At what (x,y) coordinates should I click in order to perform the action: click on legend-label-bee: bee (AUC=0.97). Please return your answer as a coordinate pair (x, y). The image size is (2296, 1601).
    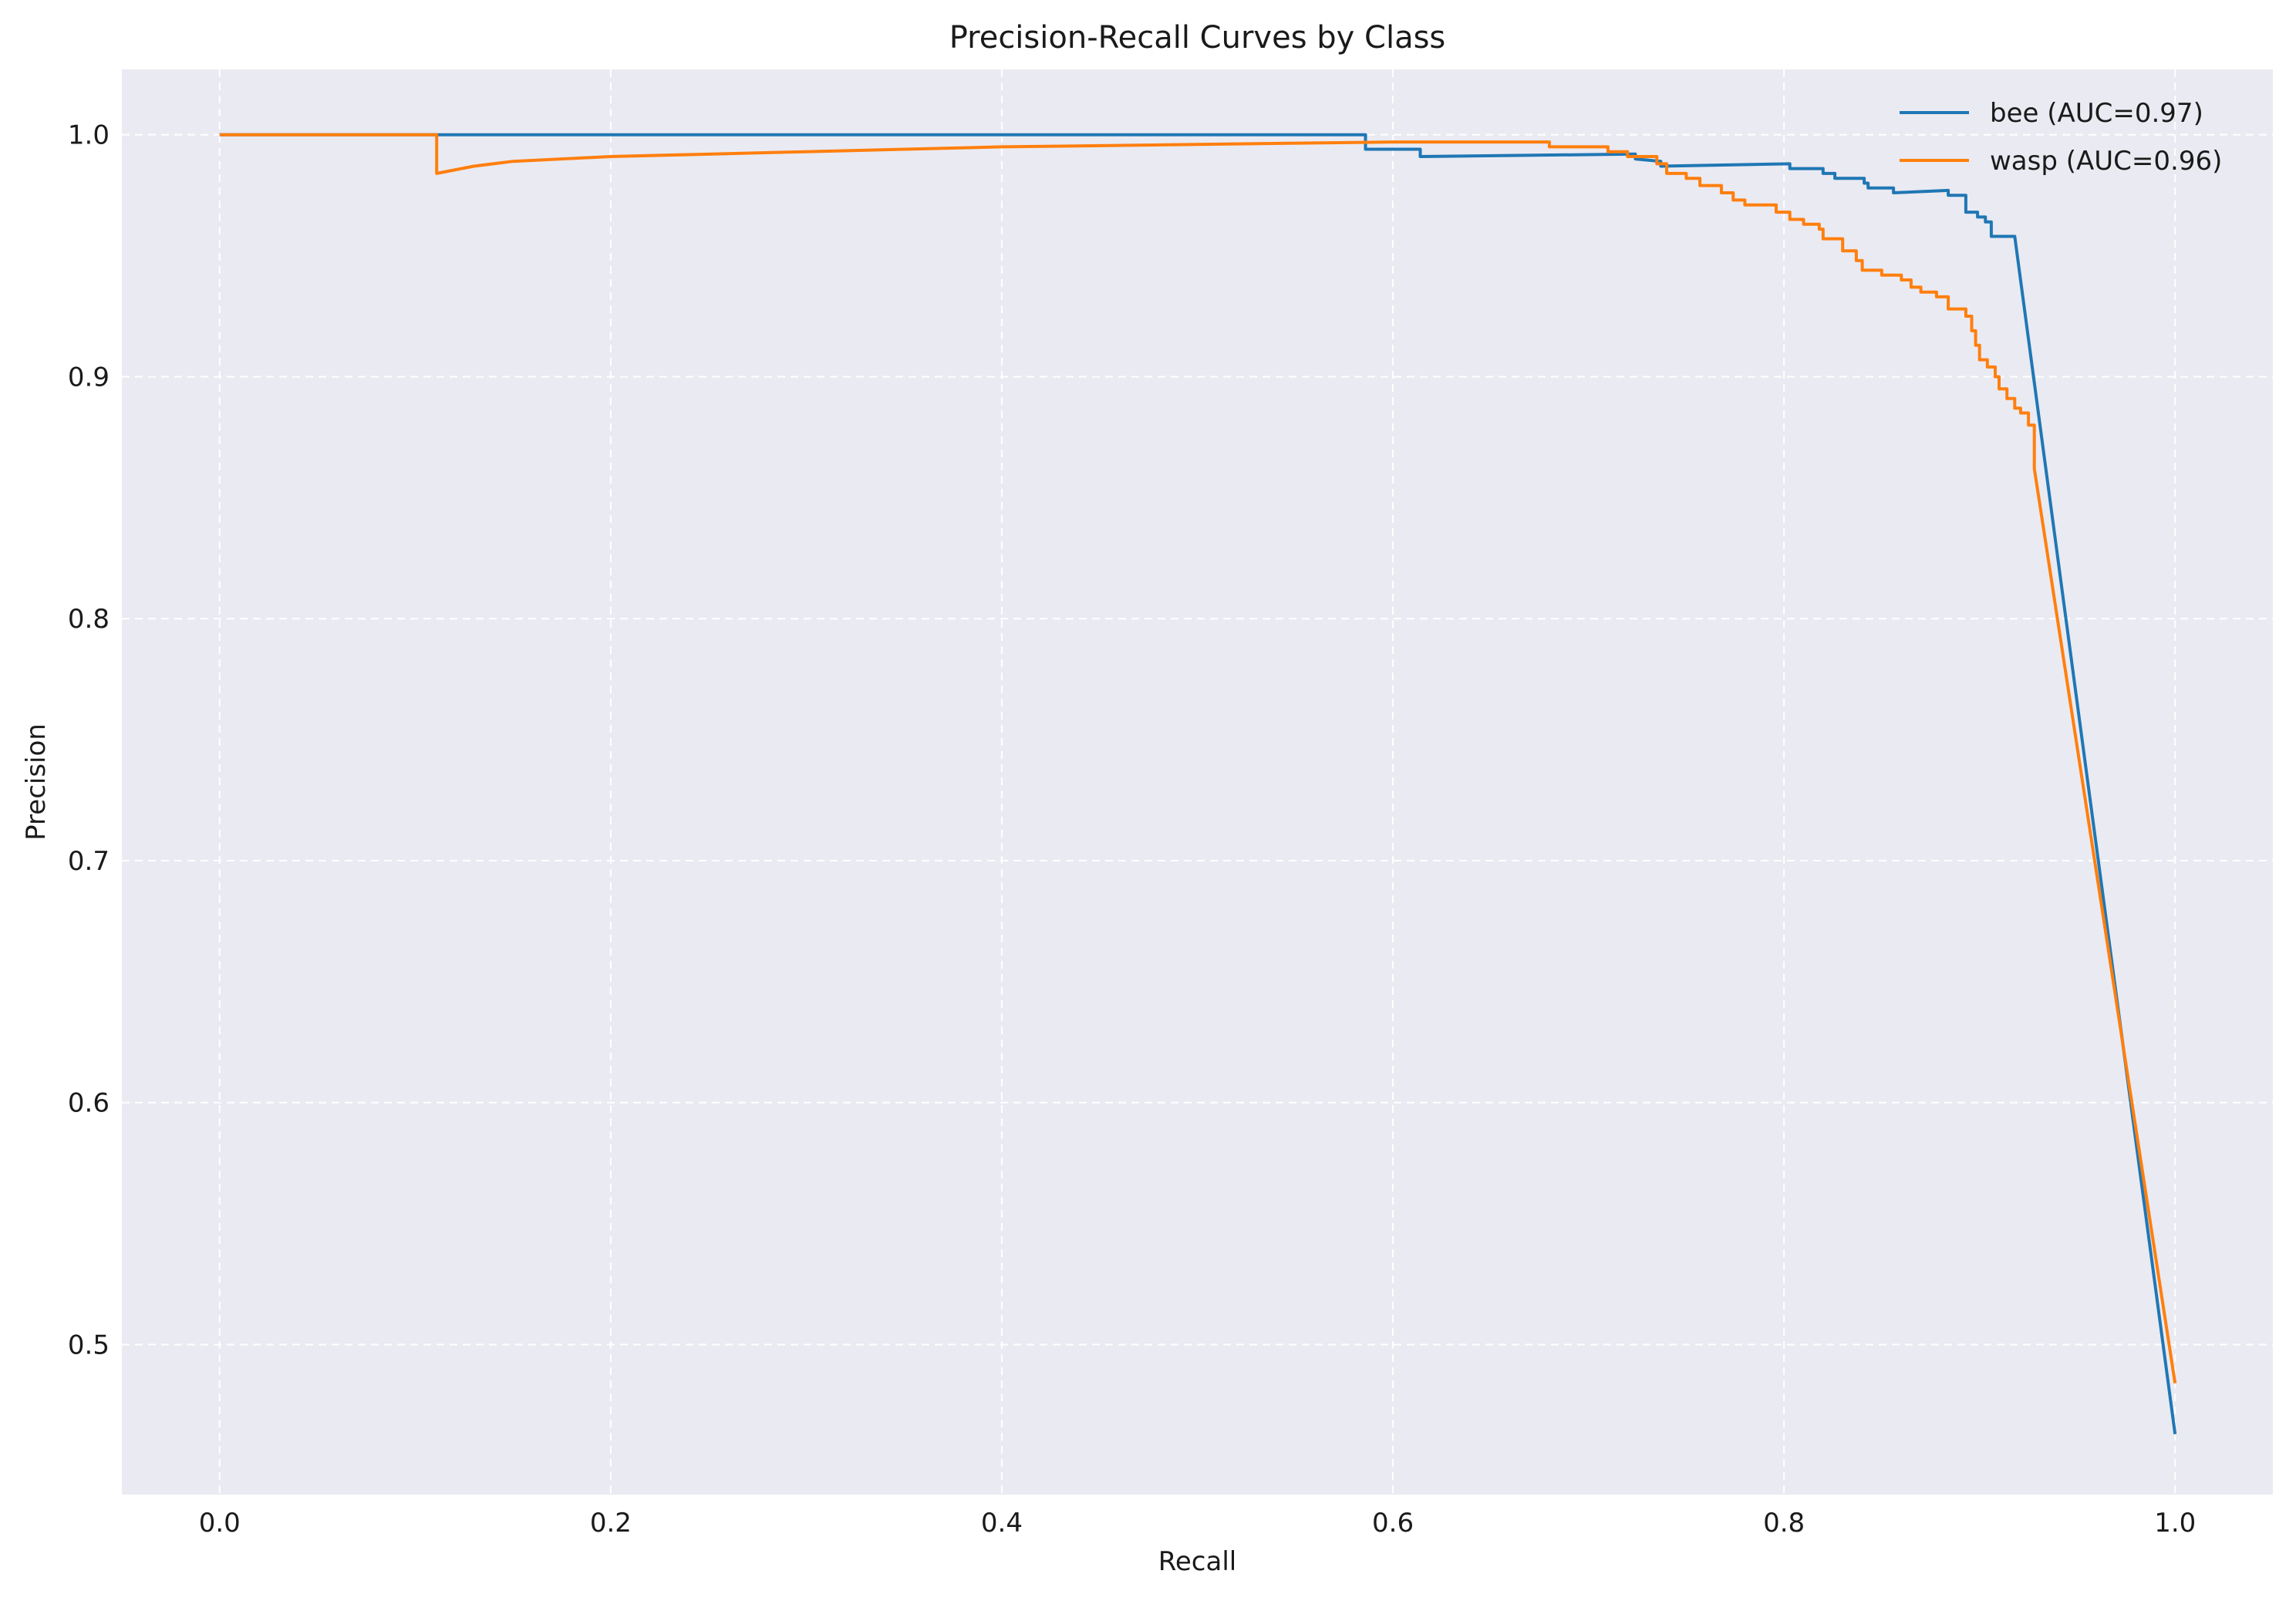
    Looking at the image, I should click on (2096, 113).